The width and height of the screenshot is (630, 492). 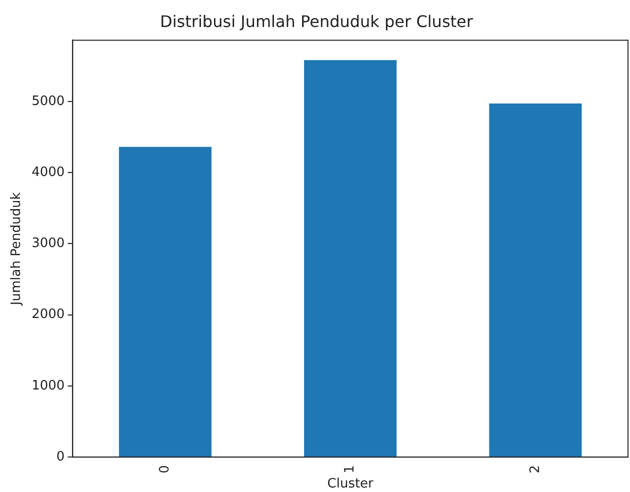 I want to click on y-tick-label: 4000, so click(x=48, y=172).